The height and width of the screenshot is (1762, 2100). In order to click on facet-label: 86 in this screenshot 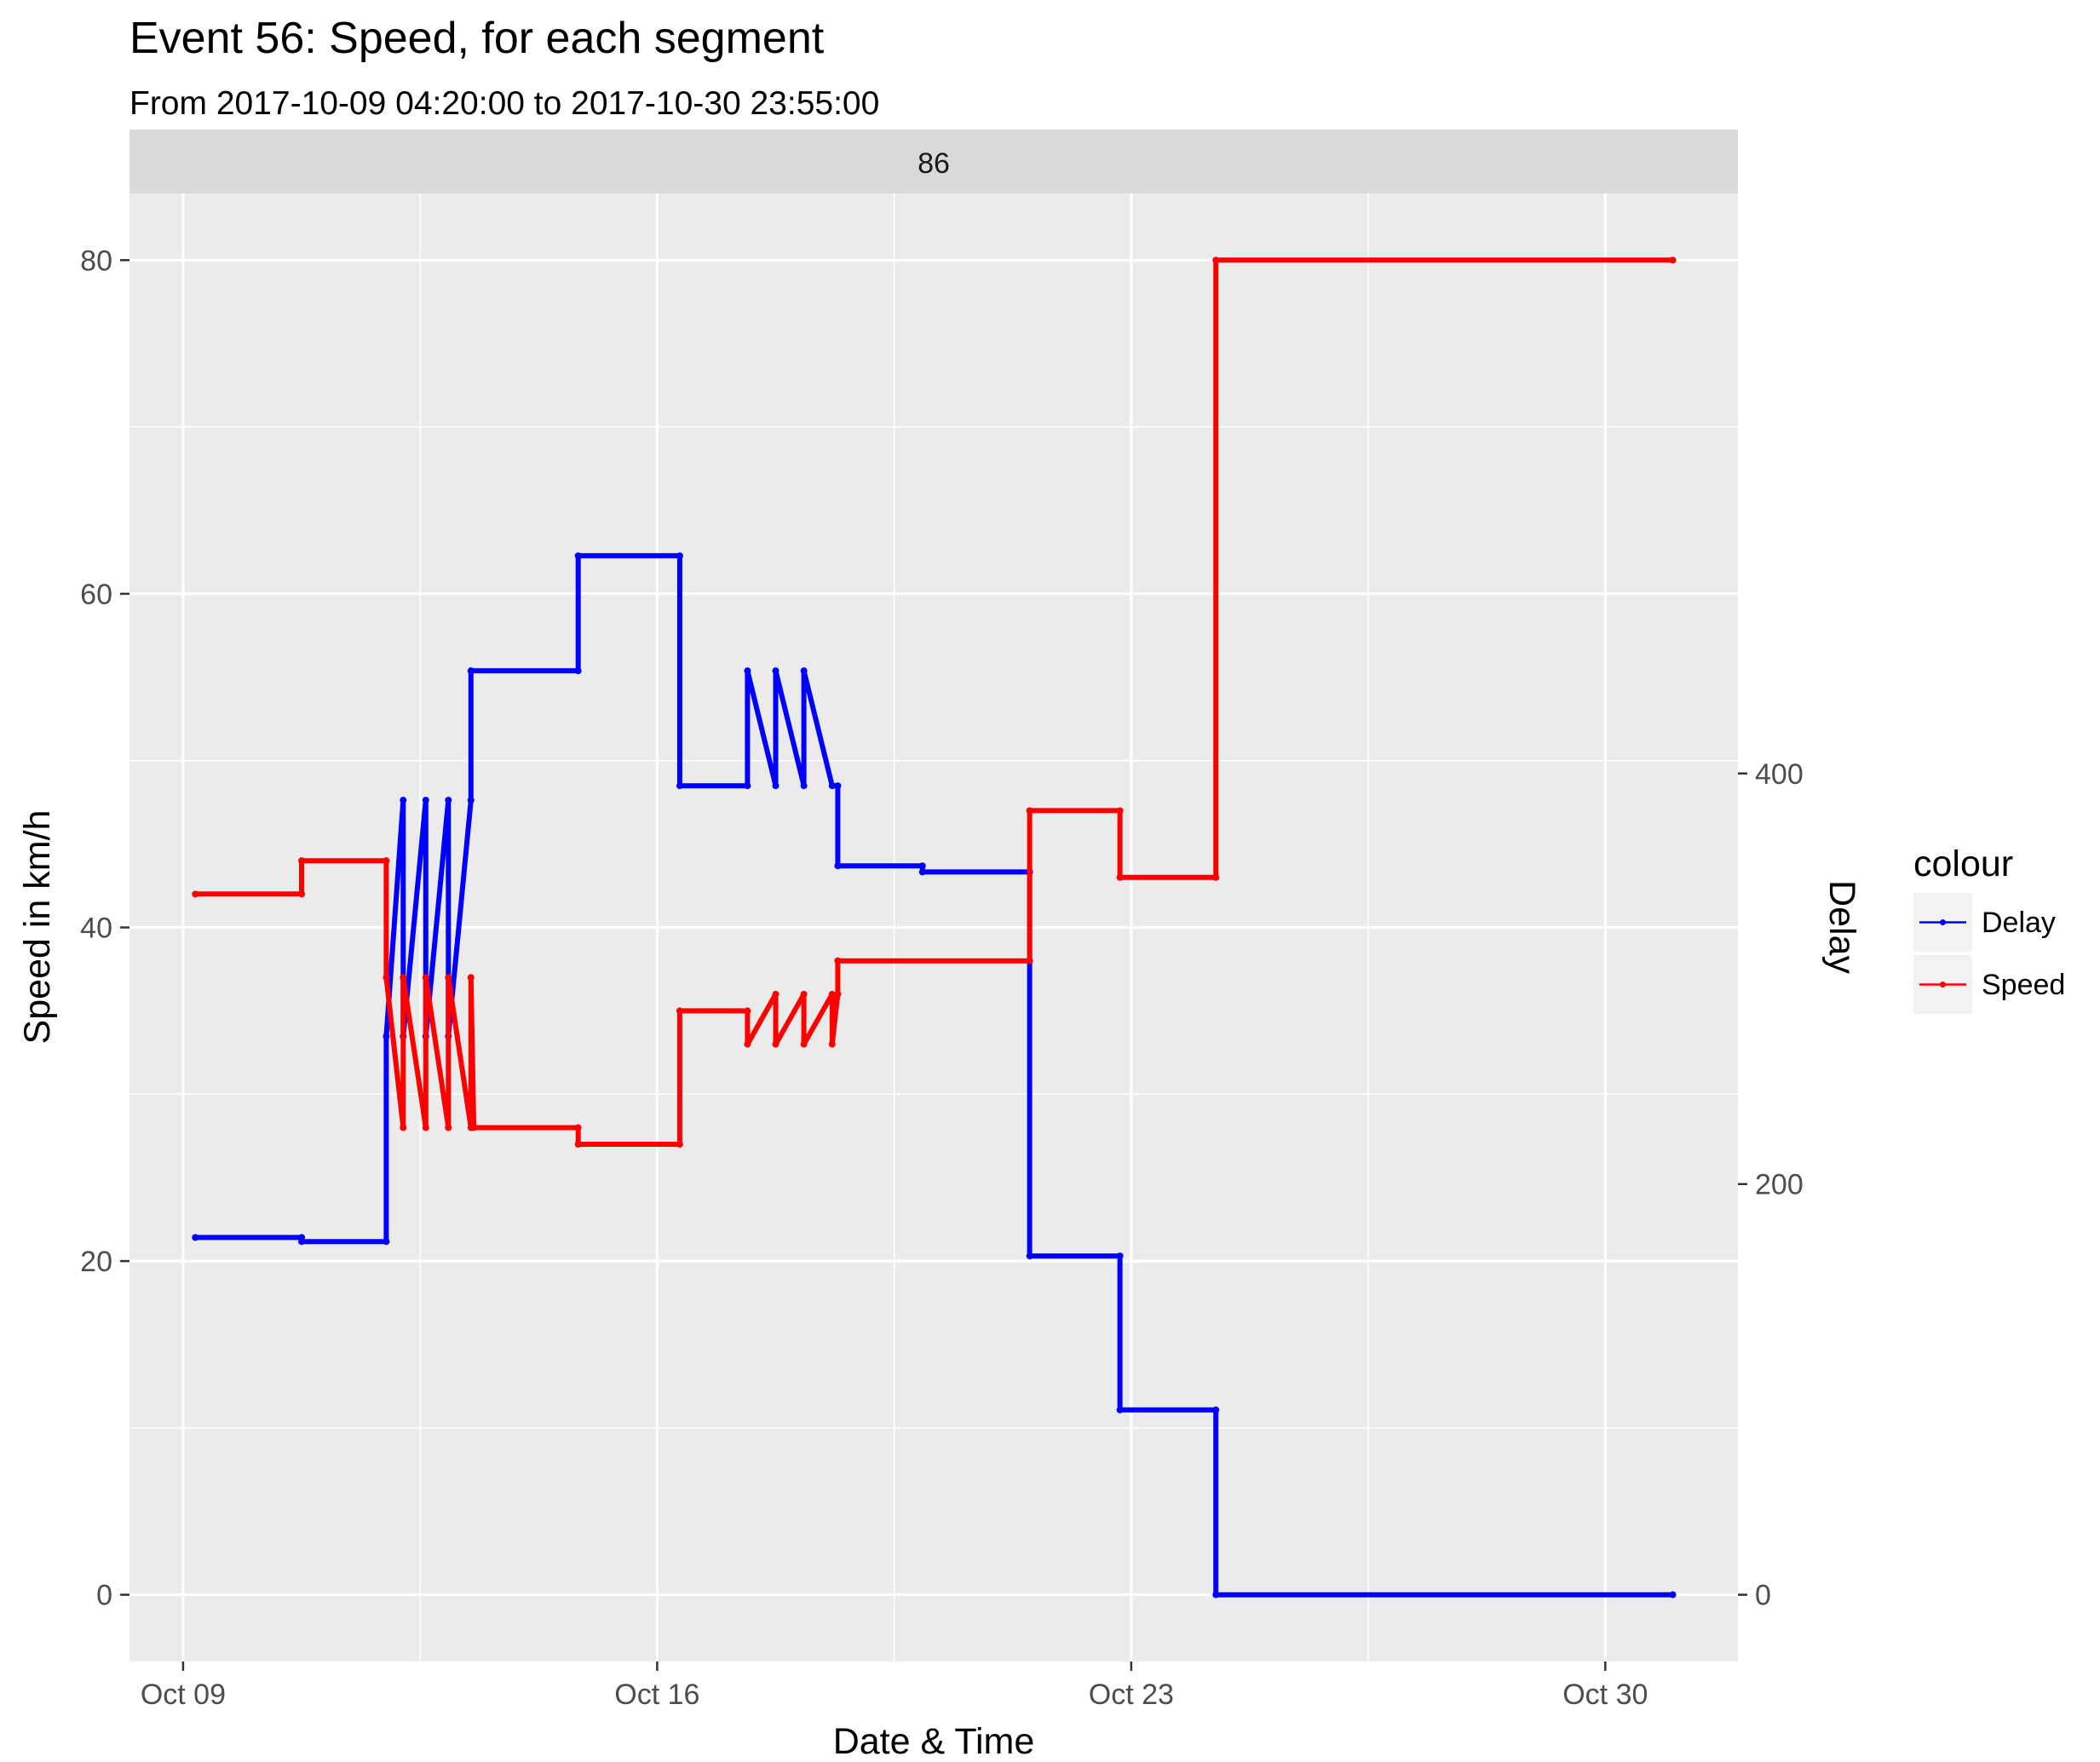, I will do `click(934, 163)`.